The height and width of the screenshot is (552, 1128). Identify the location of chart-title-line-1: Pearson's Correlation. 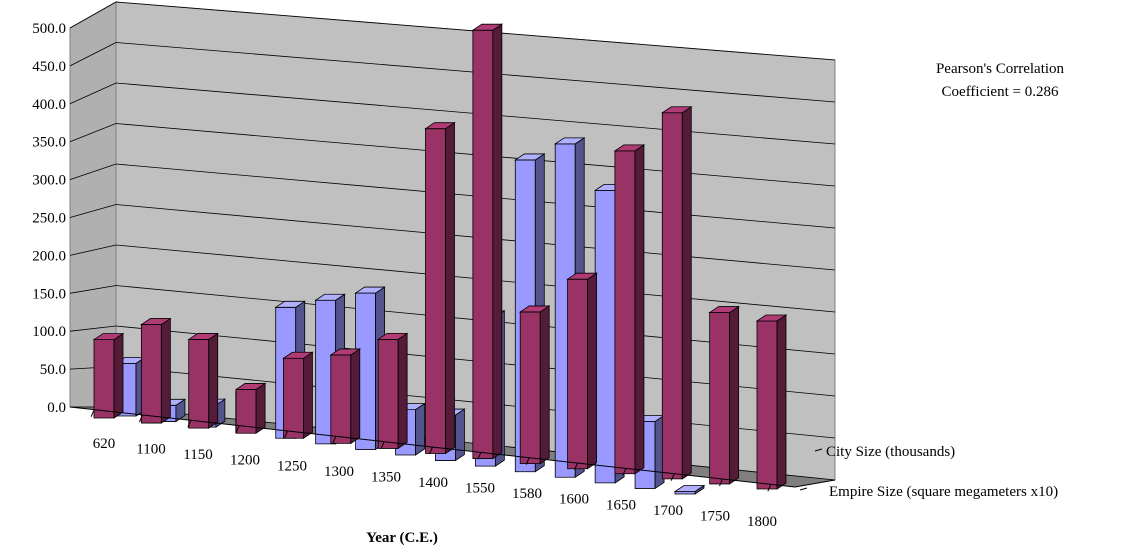
(1000, 69).